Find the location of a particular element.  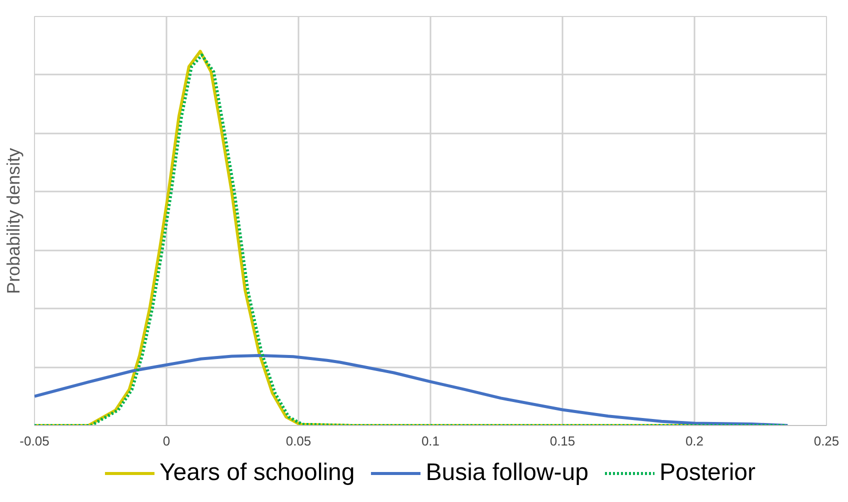

x-tick-label: 0 is located at coordinates (166, 441).